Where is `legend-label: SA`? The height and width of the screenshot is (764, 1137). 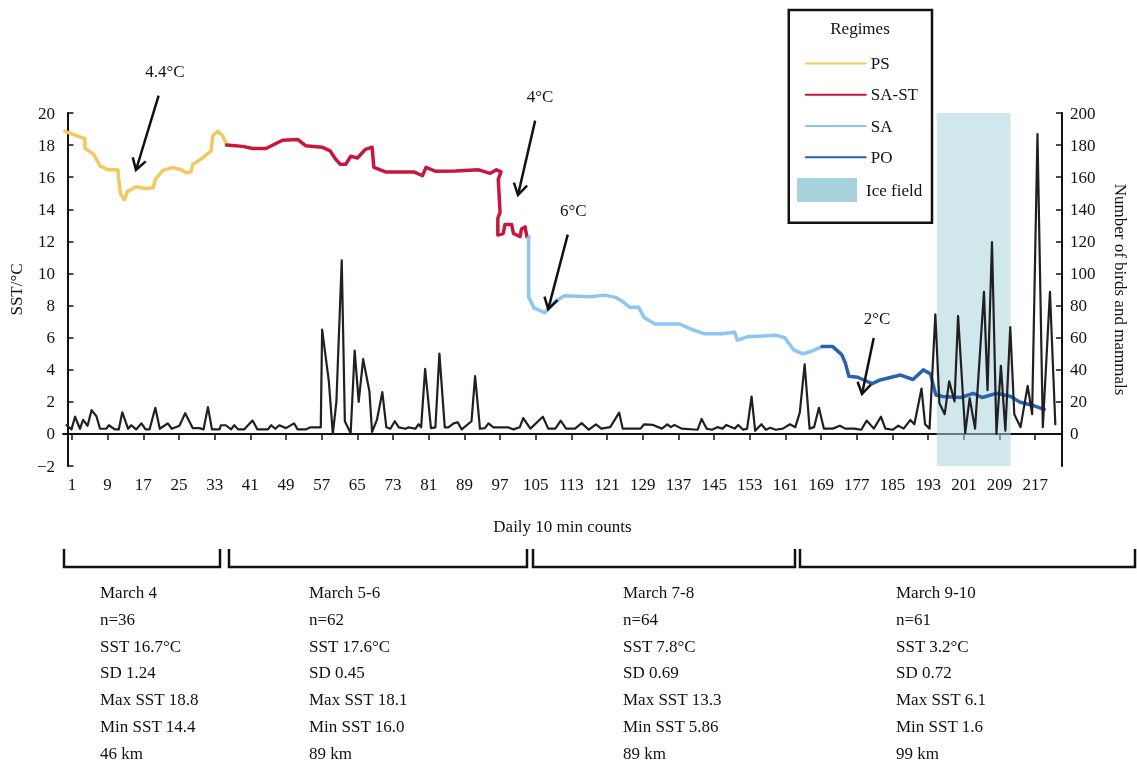
legend-label: SA is located at coordinates (882, 126).